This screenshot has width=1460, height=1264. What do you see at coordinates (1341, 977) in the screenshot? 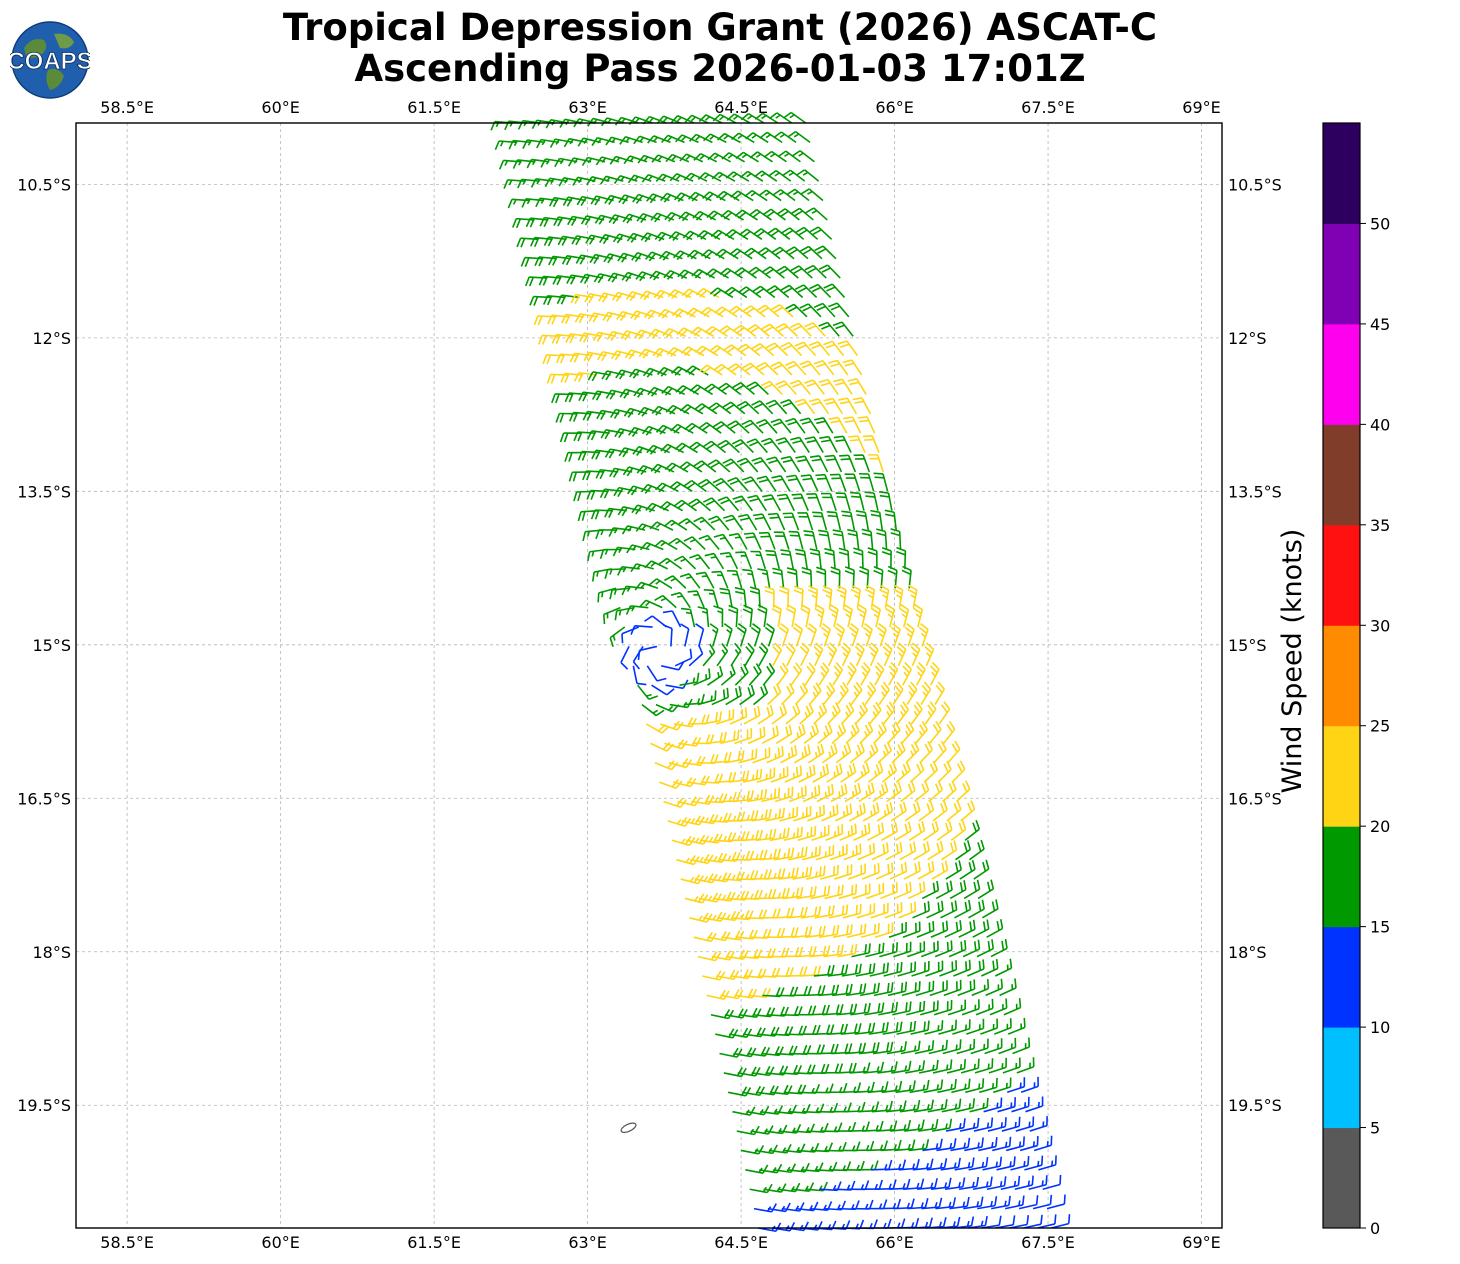
I see `colorbar-bin` at bounding box center [1341, 977].